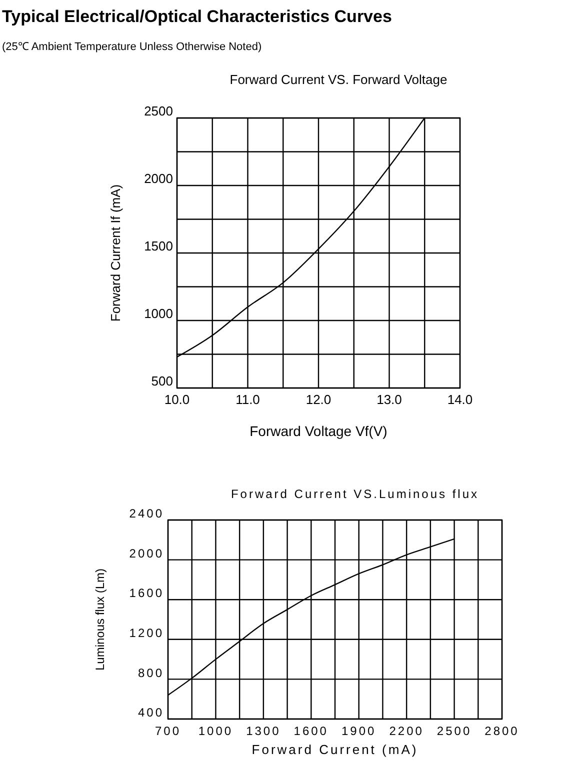  Describe the element at coordinates (115, 253) in the screenshot. I see `y-axis-title: Forward Current If (mA)` at that location.